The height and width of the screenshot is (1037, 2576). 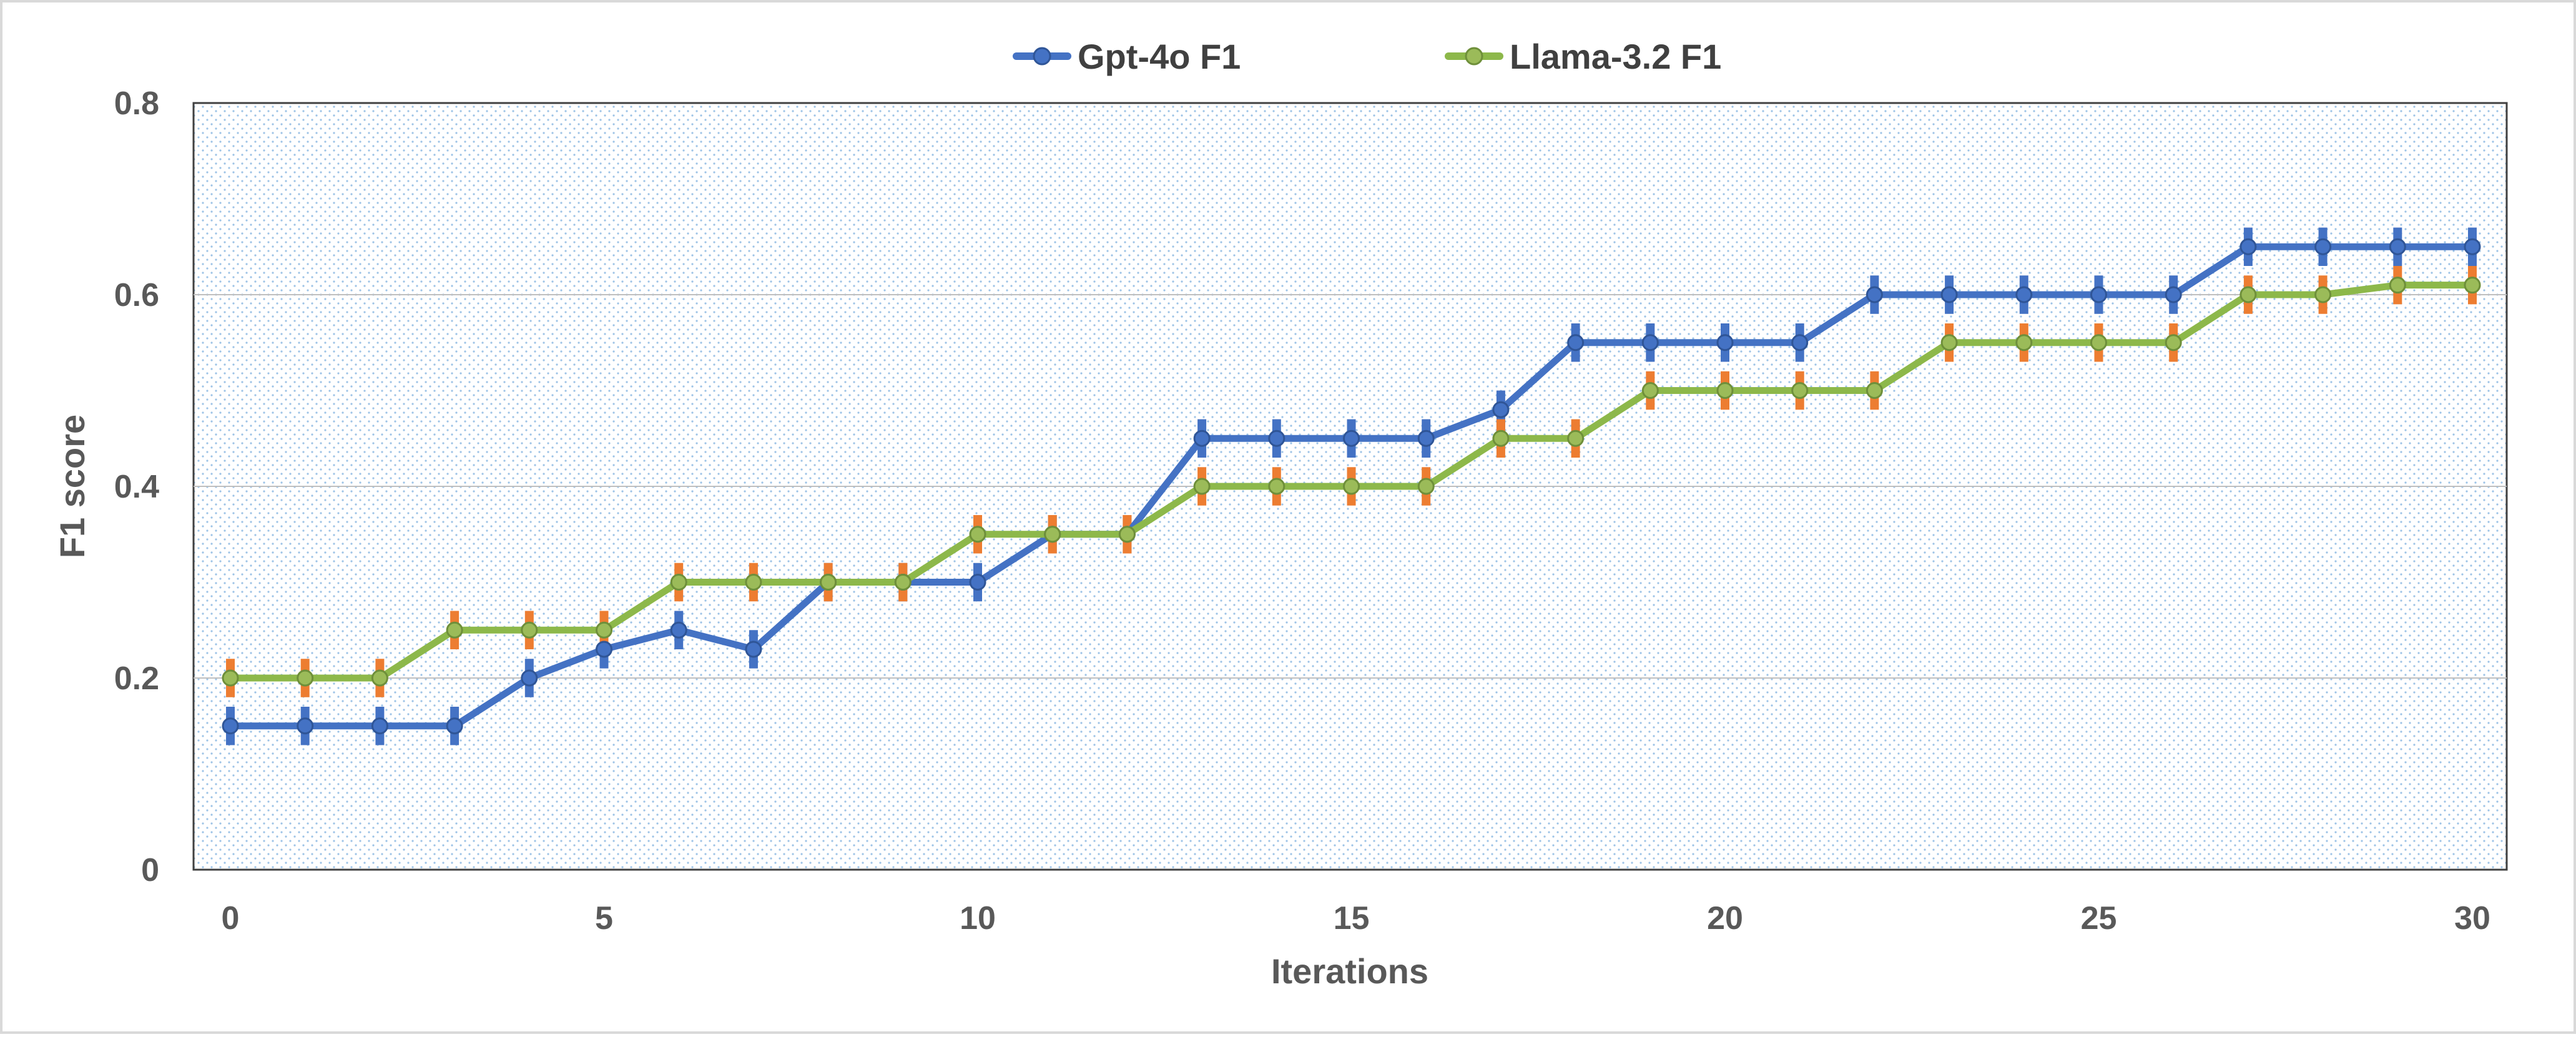 I want to click on x-tick-label: 15, so click(x=1352, y=918).